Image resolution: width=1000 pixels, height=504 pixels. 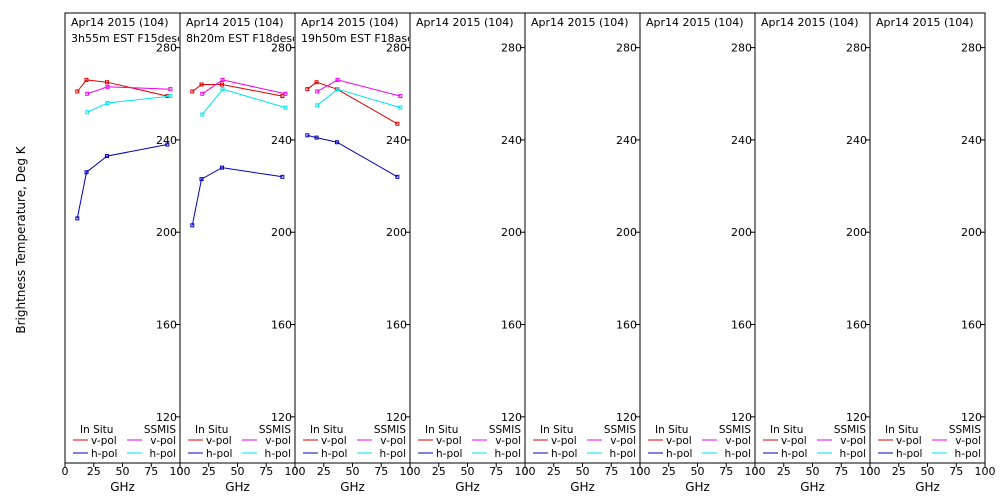 What do you see at coordinates (237, 90) in the screenshot?
I see `series-line-insitu-vpol` at bounding box center [237, 90].